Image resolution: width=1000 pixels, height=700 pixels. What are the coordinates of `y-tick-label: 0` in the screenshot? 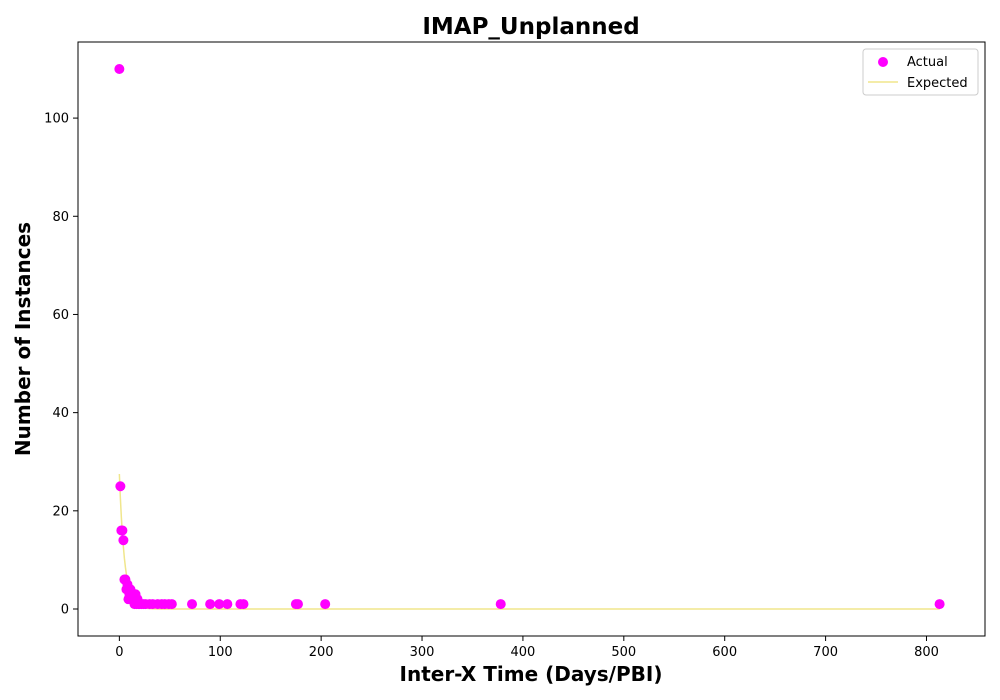 It's located at (65, 610).